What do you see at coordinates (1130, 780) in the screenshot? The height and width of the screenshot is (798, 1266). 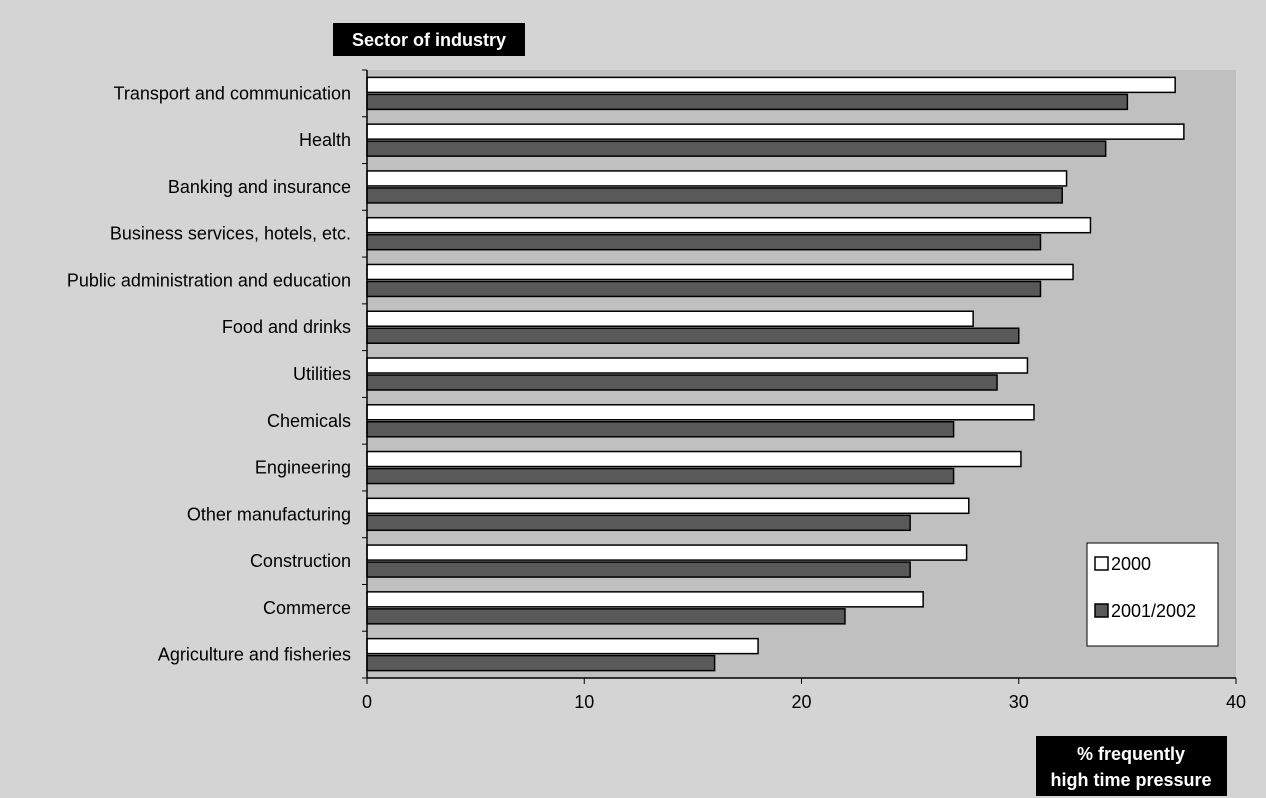 I see `x-axis-title-line-2: high time pressure` at bounding box center [1130, 780].